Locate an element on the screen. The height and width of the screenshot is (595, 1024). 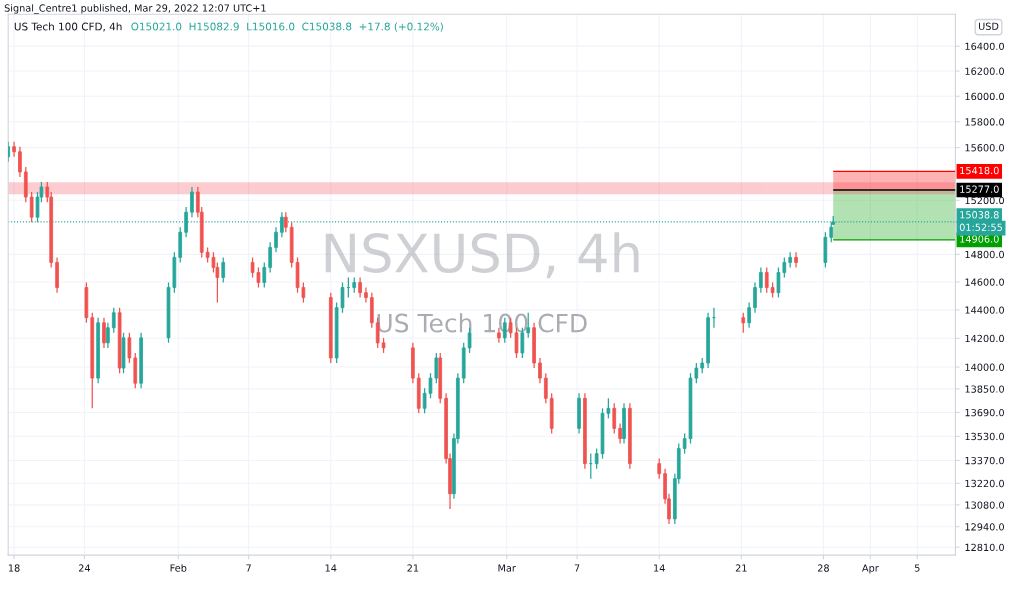
x-tick-label: 18 is located at coordinates (14, 568).